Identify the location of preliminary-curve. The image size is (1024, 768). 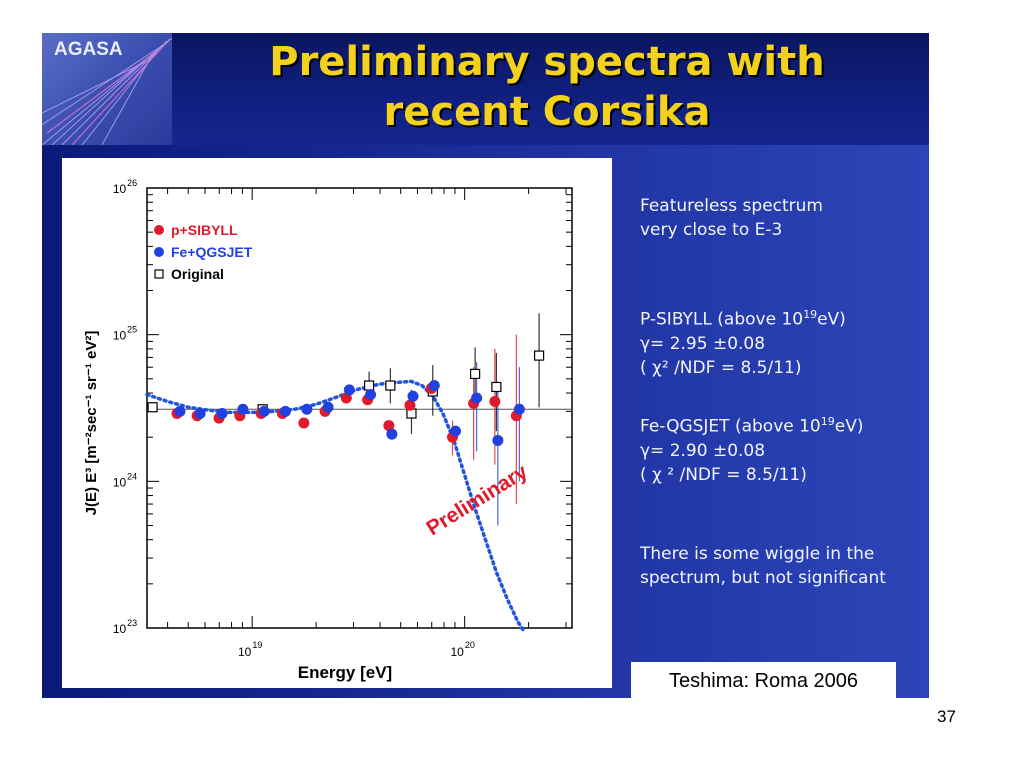
(335, 506).